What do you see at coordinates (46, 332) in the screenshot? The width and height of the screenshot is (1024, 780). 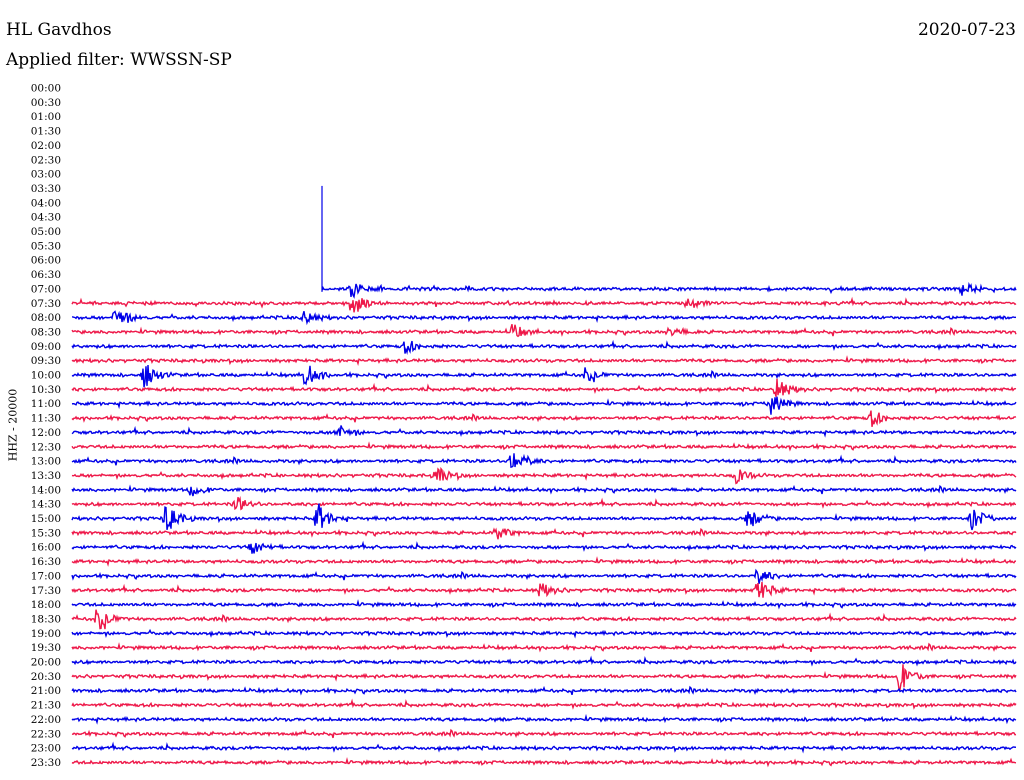 I see `row-time-label: 08:30` at bounding box center [46, 332].